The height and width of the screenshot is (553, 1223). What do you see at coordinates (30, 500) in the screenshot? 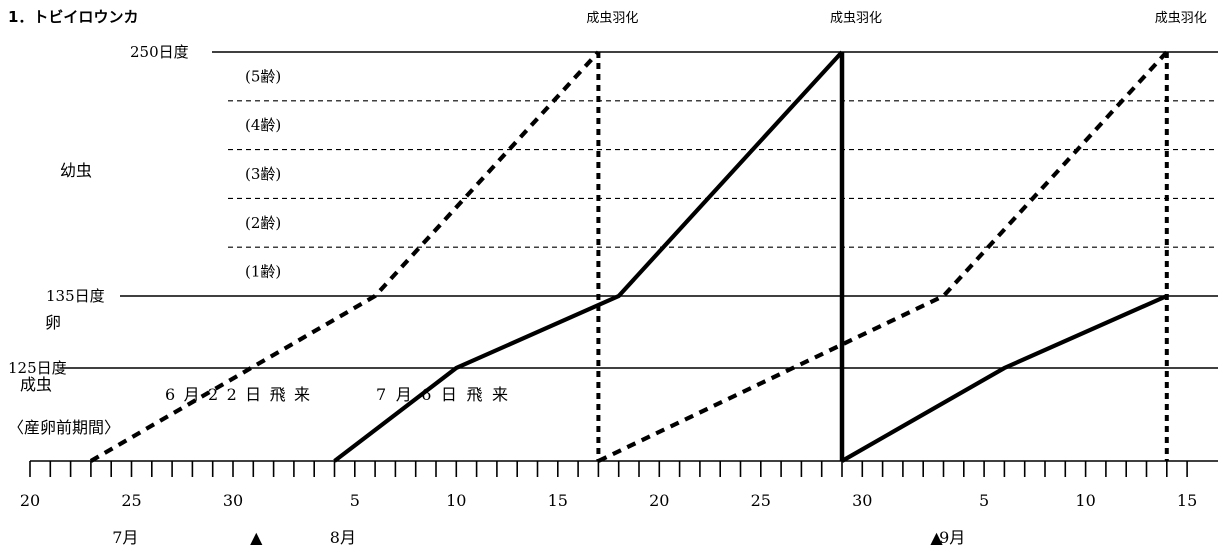
I see `x-tick-label-1: 20` at bounding box center [30, 500].